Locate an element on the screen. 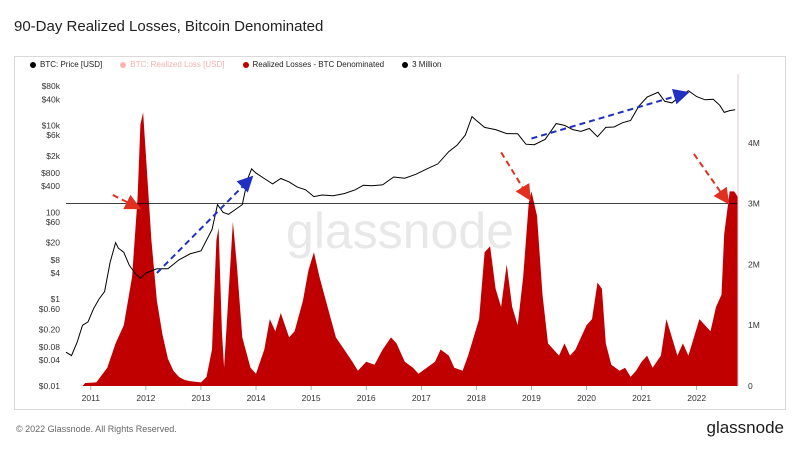  legend-item-realized-loss-usd: BTC: Realized Loss [USD] is located at coordinates (172, 64).